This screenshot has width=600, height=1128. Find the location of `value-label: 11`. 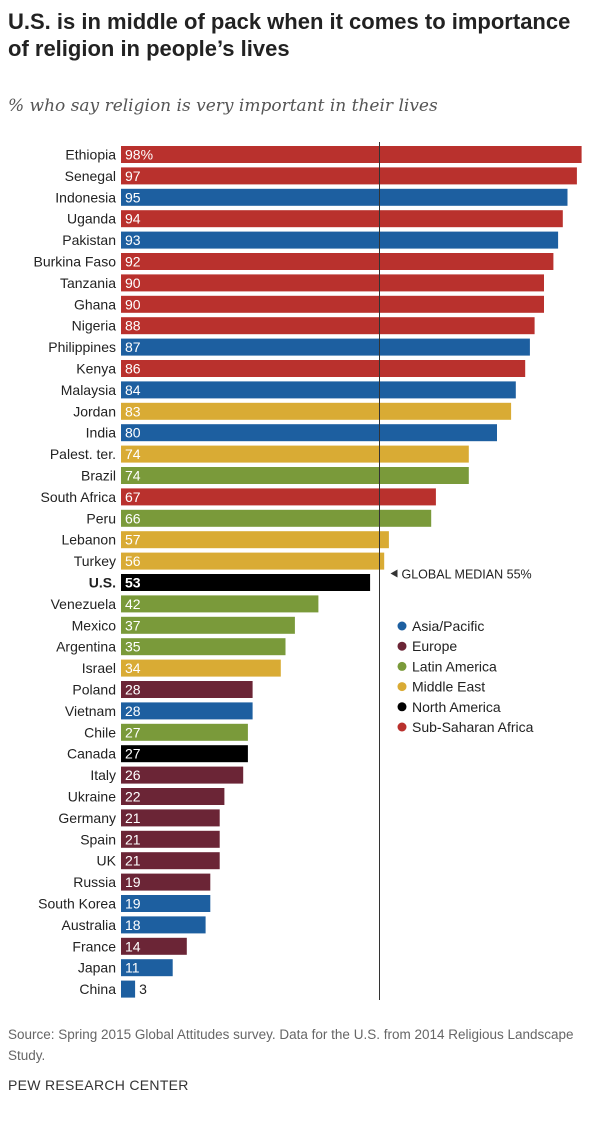

value-label: 11 is located at coordinates (132, 968).